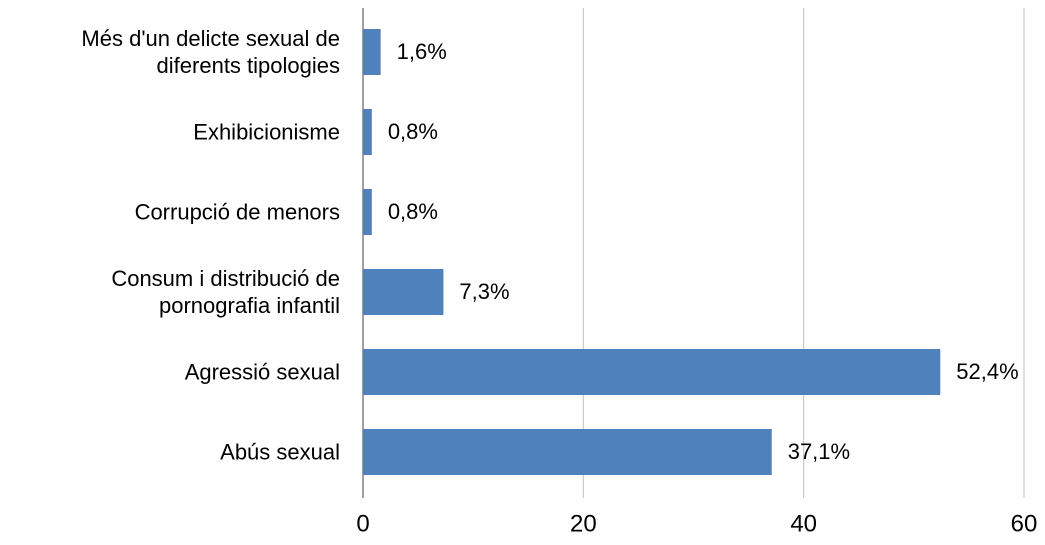 This screenshot has width=1045, height=545. Describe the element at coordinates (266, 132) in the screenshot. I see `y-tick-label: Exhibicionisme` at that location.